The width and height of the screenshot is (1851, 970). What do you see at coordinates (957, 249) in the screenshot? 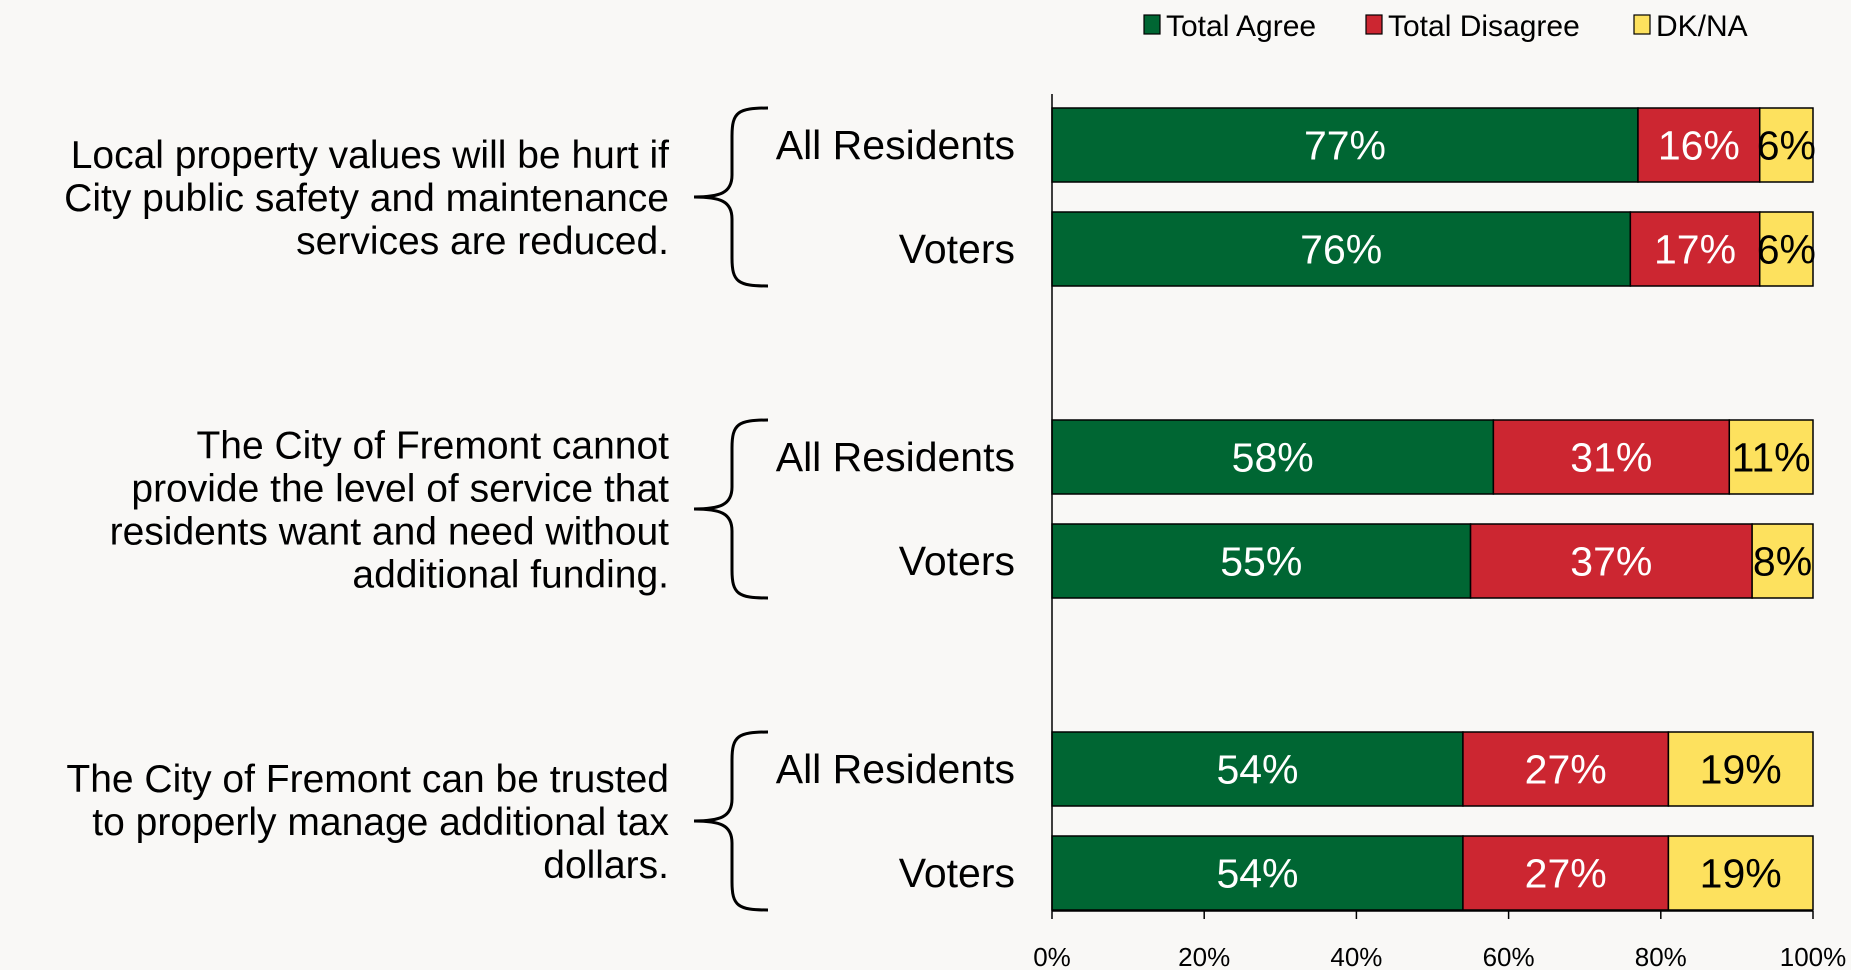
I see `group-label-1-2: Voters` at bounding box center [957, 249].